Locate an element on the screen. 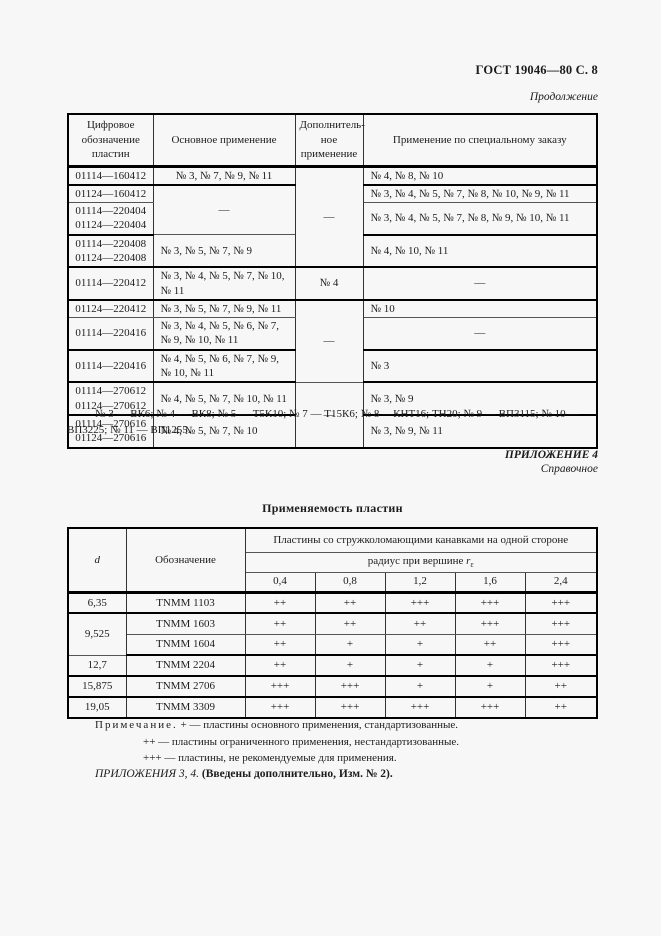  page-header: ГОСТ 19046—80 С. 8 is located at coordinates (536, 70).